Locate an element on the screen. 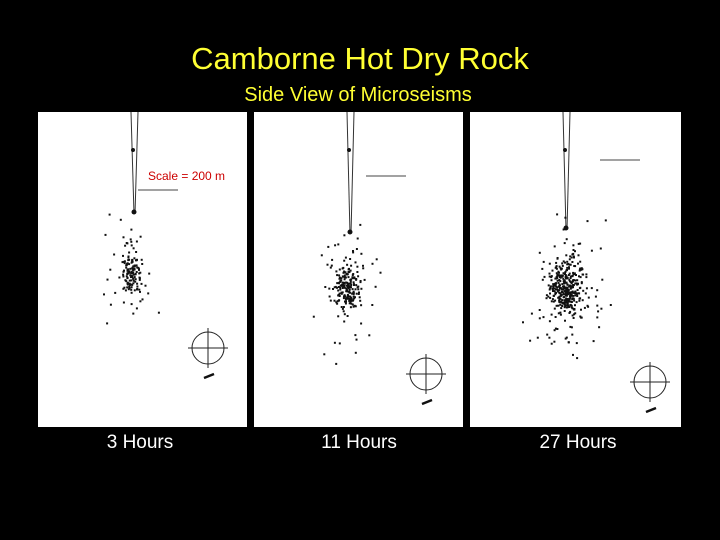 Image resolution: width=720 pixels, height=540 pixels. panel-label-27-hours: 27 Hours is located at coordinates (578, 442).